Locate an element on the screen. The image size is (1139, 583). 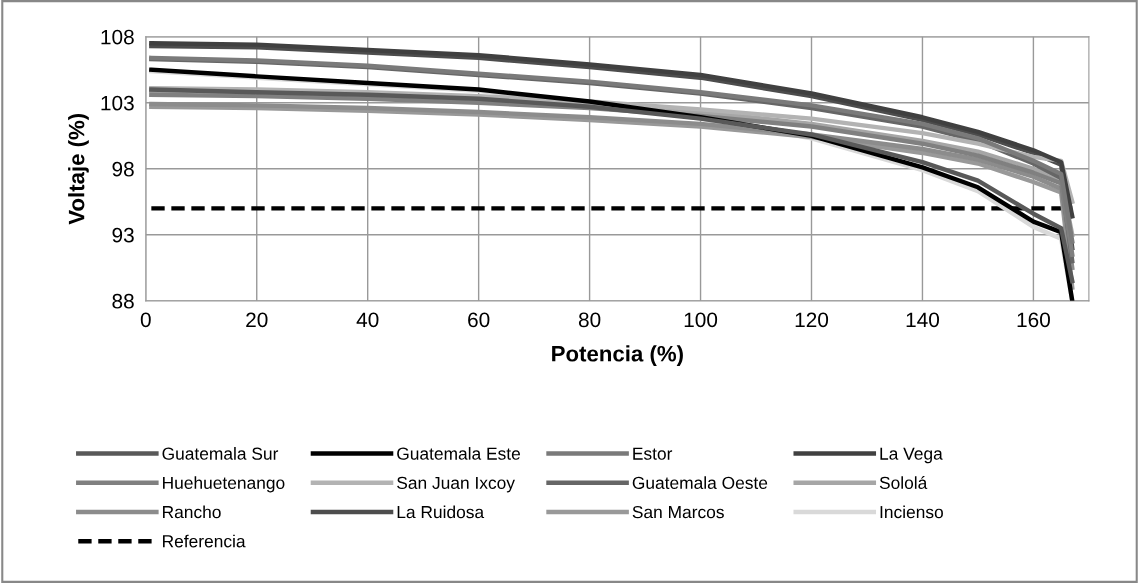
y-tick-label: 103 is located at coordinates (117, 103).